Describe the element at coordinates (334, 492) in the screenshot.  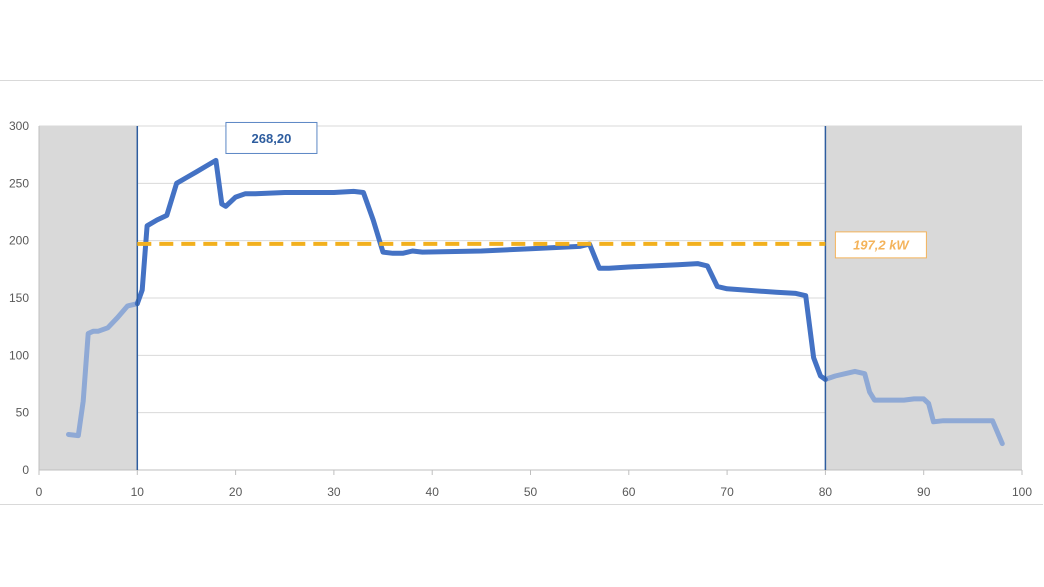
I see `x-tick-label: 30` at that location.